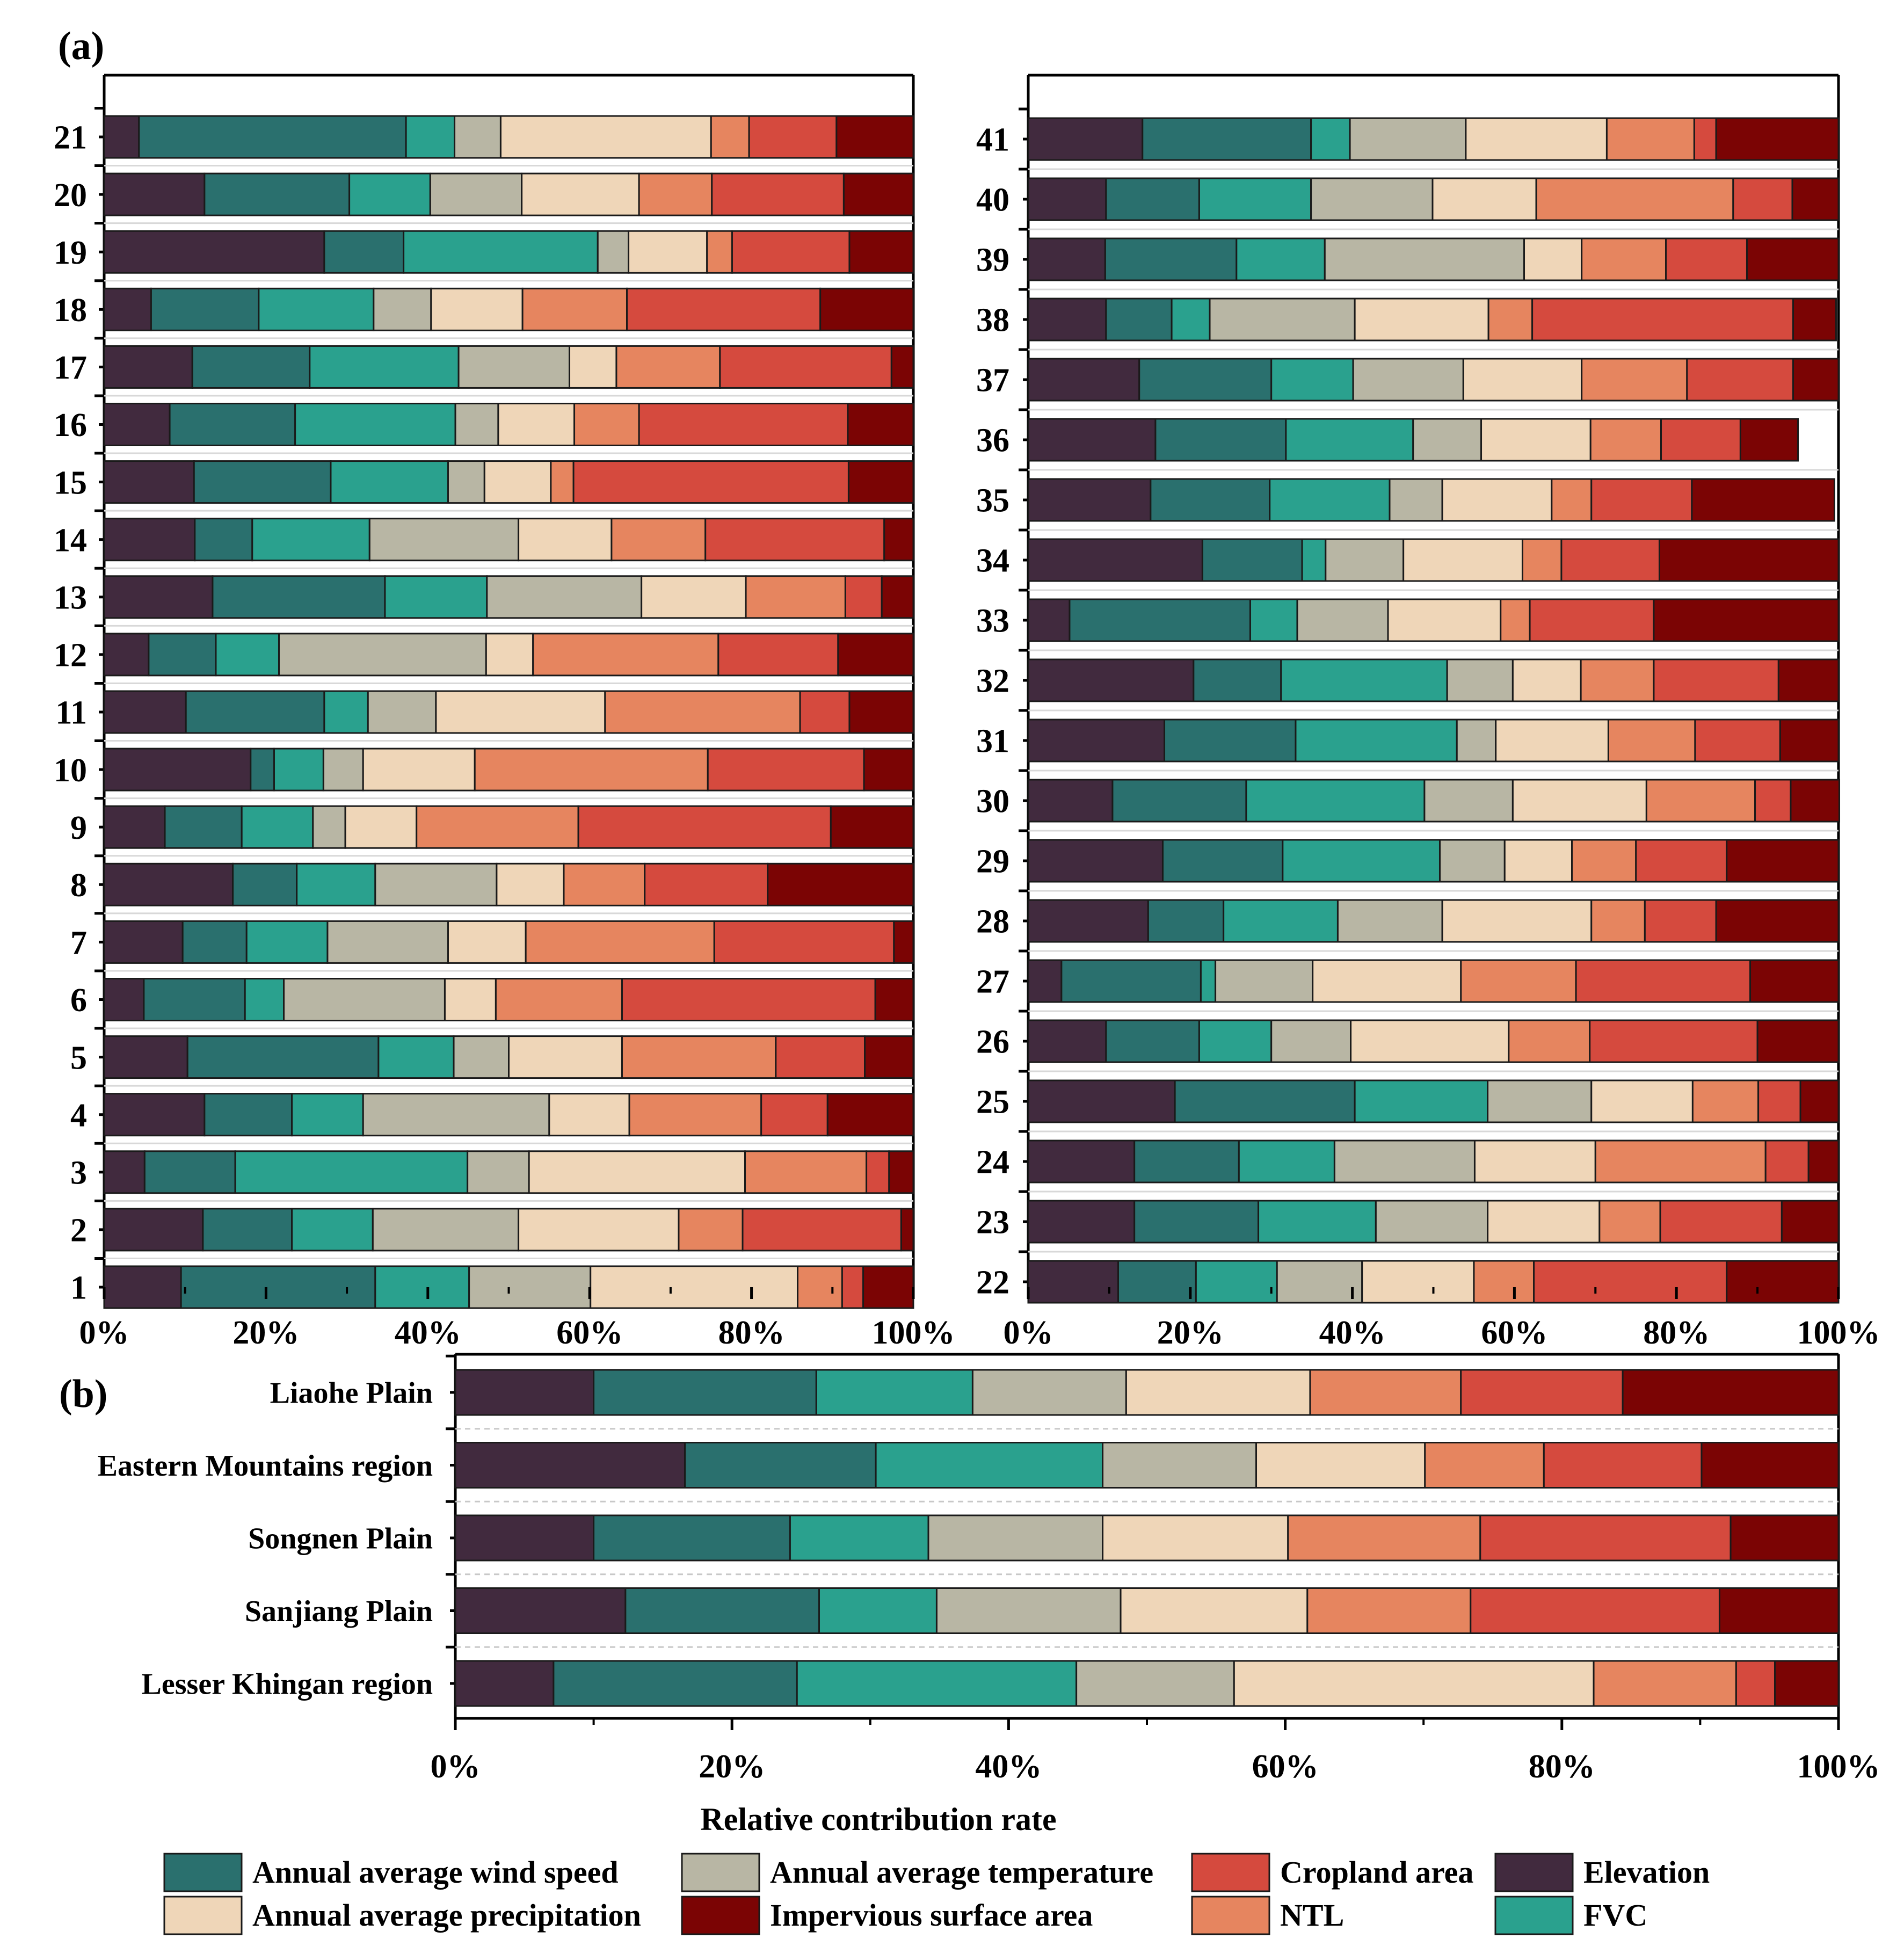 The image size is (1904, 1960). I want to click on legend-label-ntl: NTL, so click(1312, 1915).